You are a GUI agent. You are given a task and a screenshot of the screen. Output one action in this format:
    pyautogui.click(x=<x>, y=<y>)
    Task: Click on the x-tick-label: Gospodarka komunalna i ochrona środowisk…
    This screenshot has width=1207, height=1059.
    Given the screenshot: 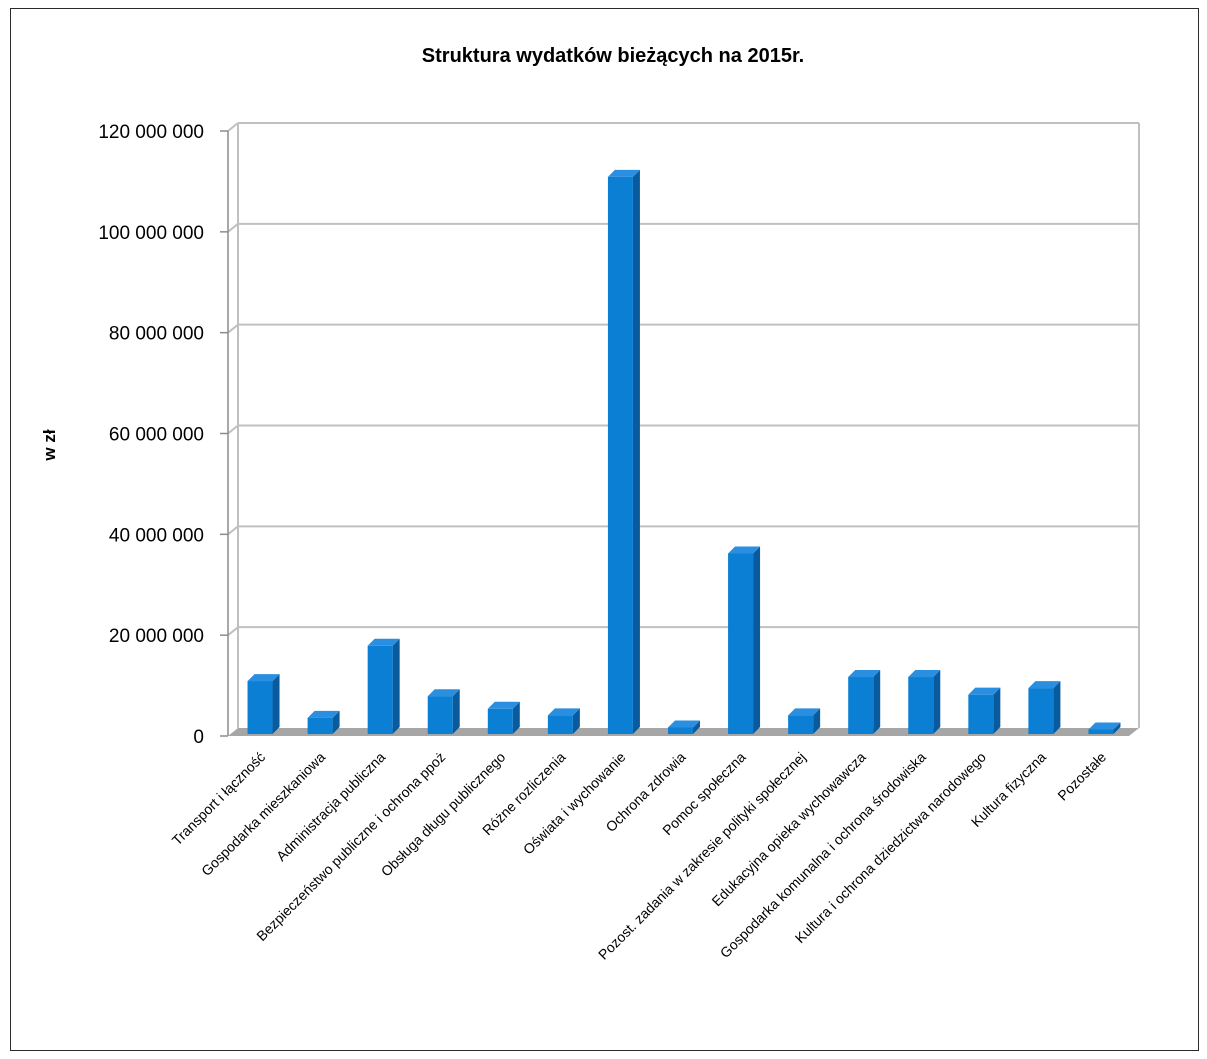 What is the action you would take?
    pyautogui.click(x=823, y=855)
    